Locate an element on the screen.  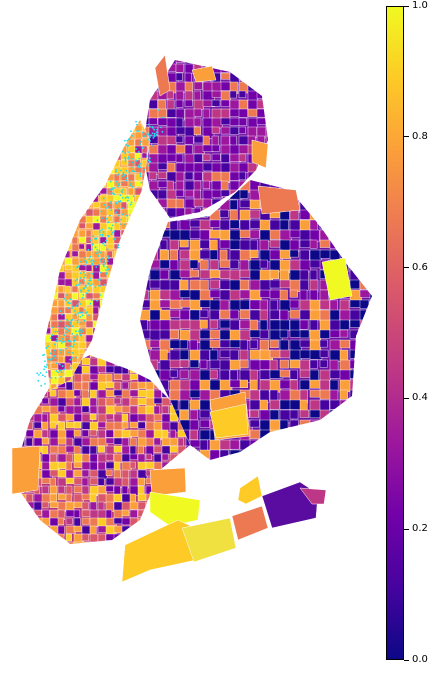
colorbar-tick-label: 0.0 is located at coordinates (420, 659).